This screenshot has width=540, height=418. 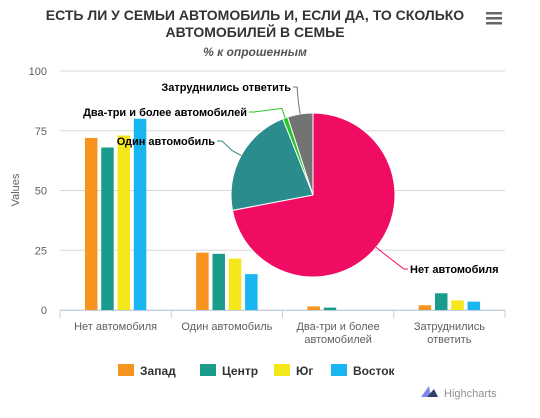 What do you see at coordinates (449, 327) in the screenshot?
I see `x-tick-label-4: Затруднились` at bounding box center [449, 327].